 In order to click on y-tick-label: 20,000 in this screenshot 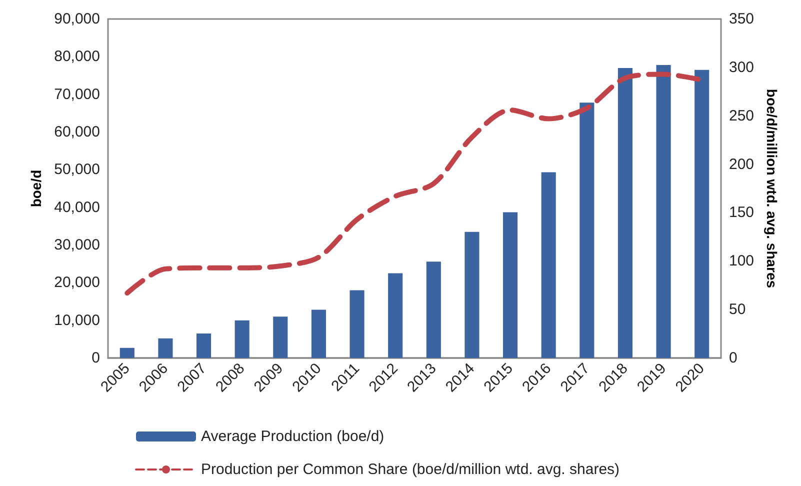, I will do `click(77, 283)`.